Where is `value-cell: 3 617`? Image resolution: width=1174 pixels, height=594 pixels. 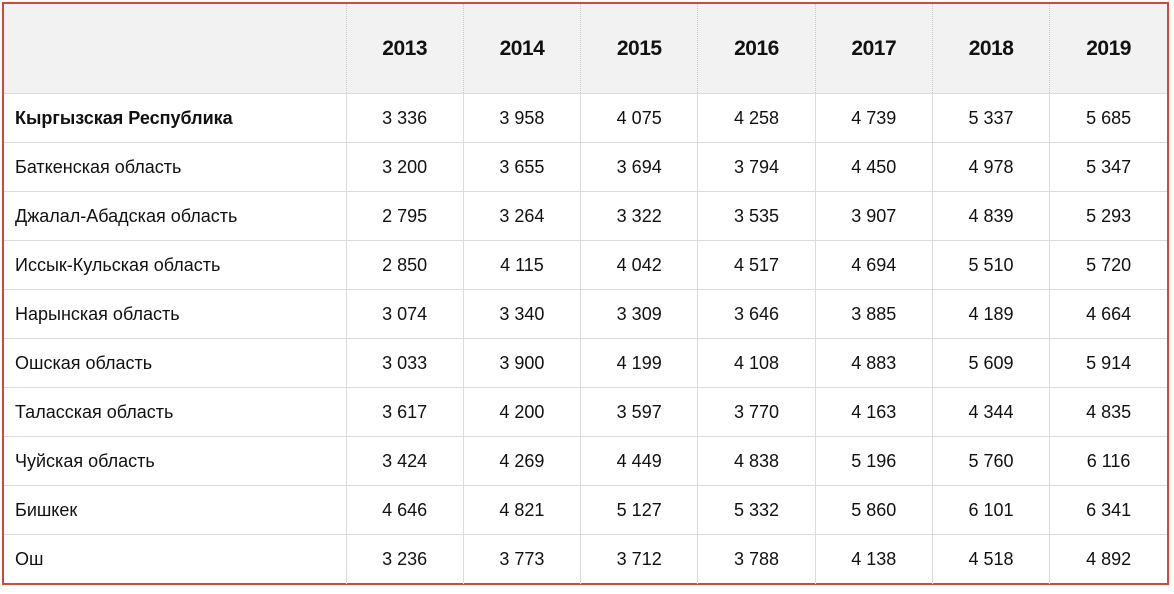
value-cell: 3 617 is located at coordinates (404, 412).